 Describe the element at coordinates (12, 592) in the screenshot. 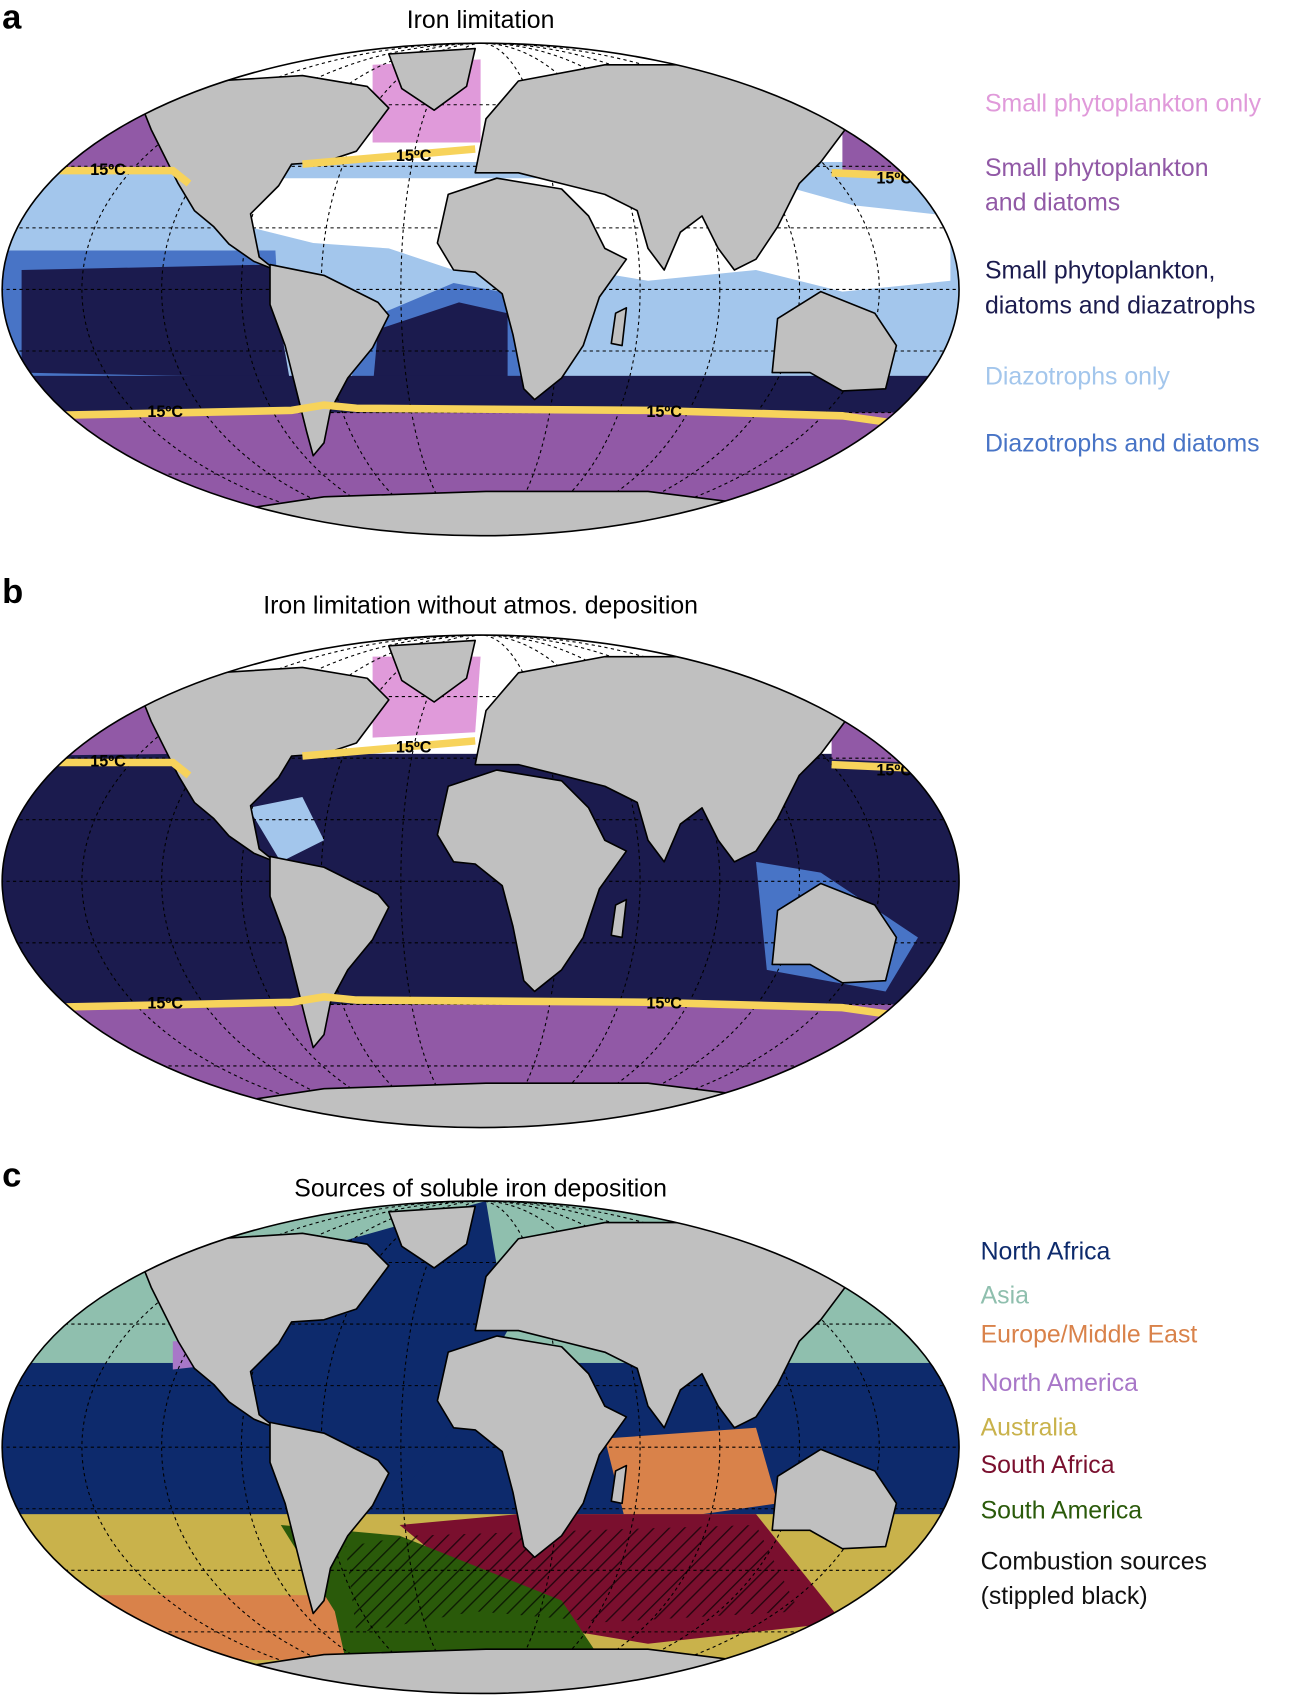

I see `panel-label: b` at that location.